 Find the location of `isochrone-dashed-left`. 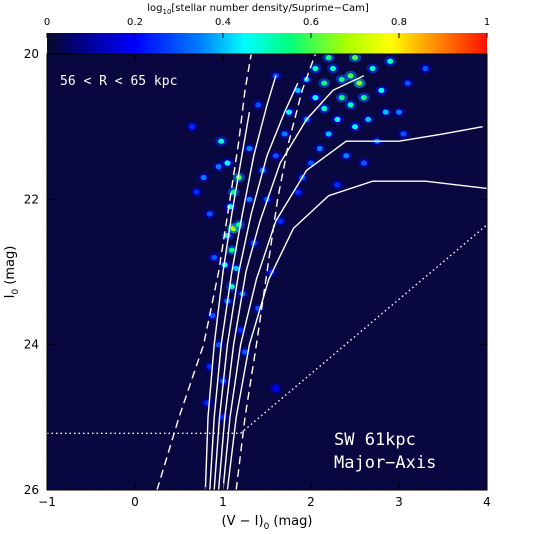

isochrone-dashed-left is located at coordinates (204, 272).